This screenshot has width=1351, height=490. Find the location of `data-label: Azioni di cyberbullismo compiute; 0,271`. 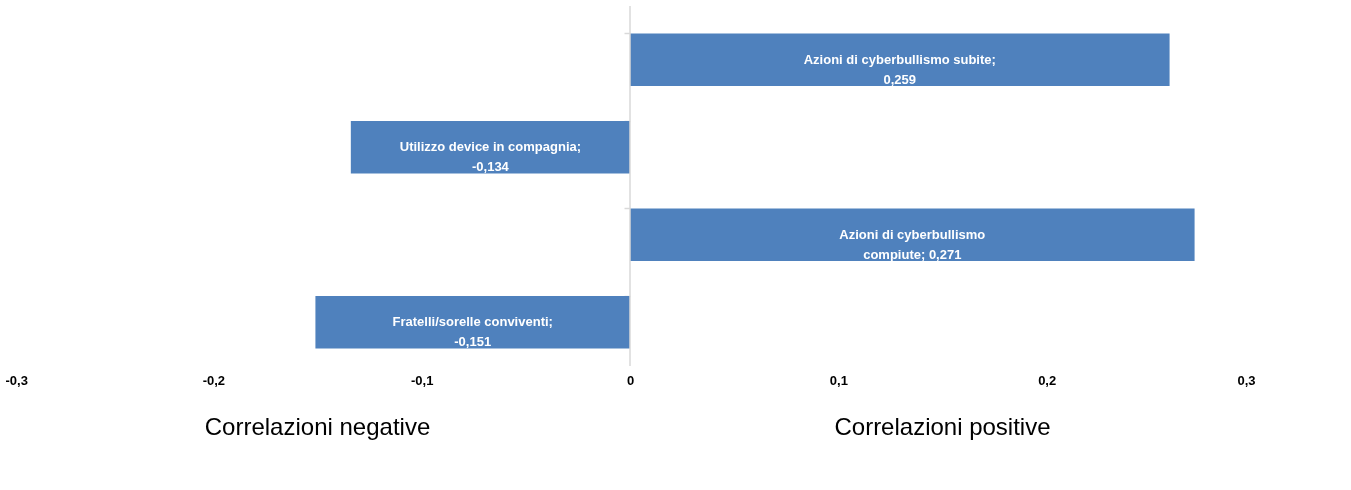

data-label: Azioni di cyberbullismo compiute; 0,271 is located at coordinates (912, 244).